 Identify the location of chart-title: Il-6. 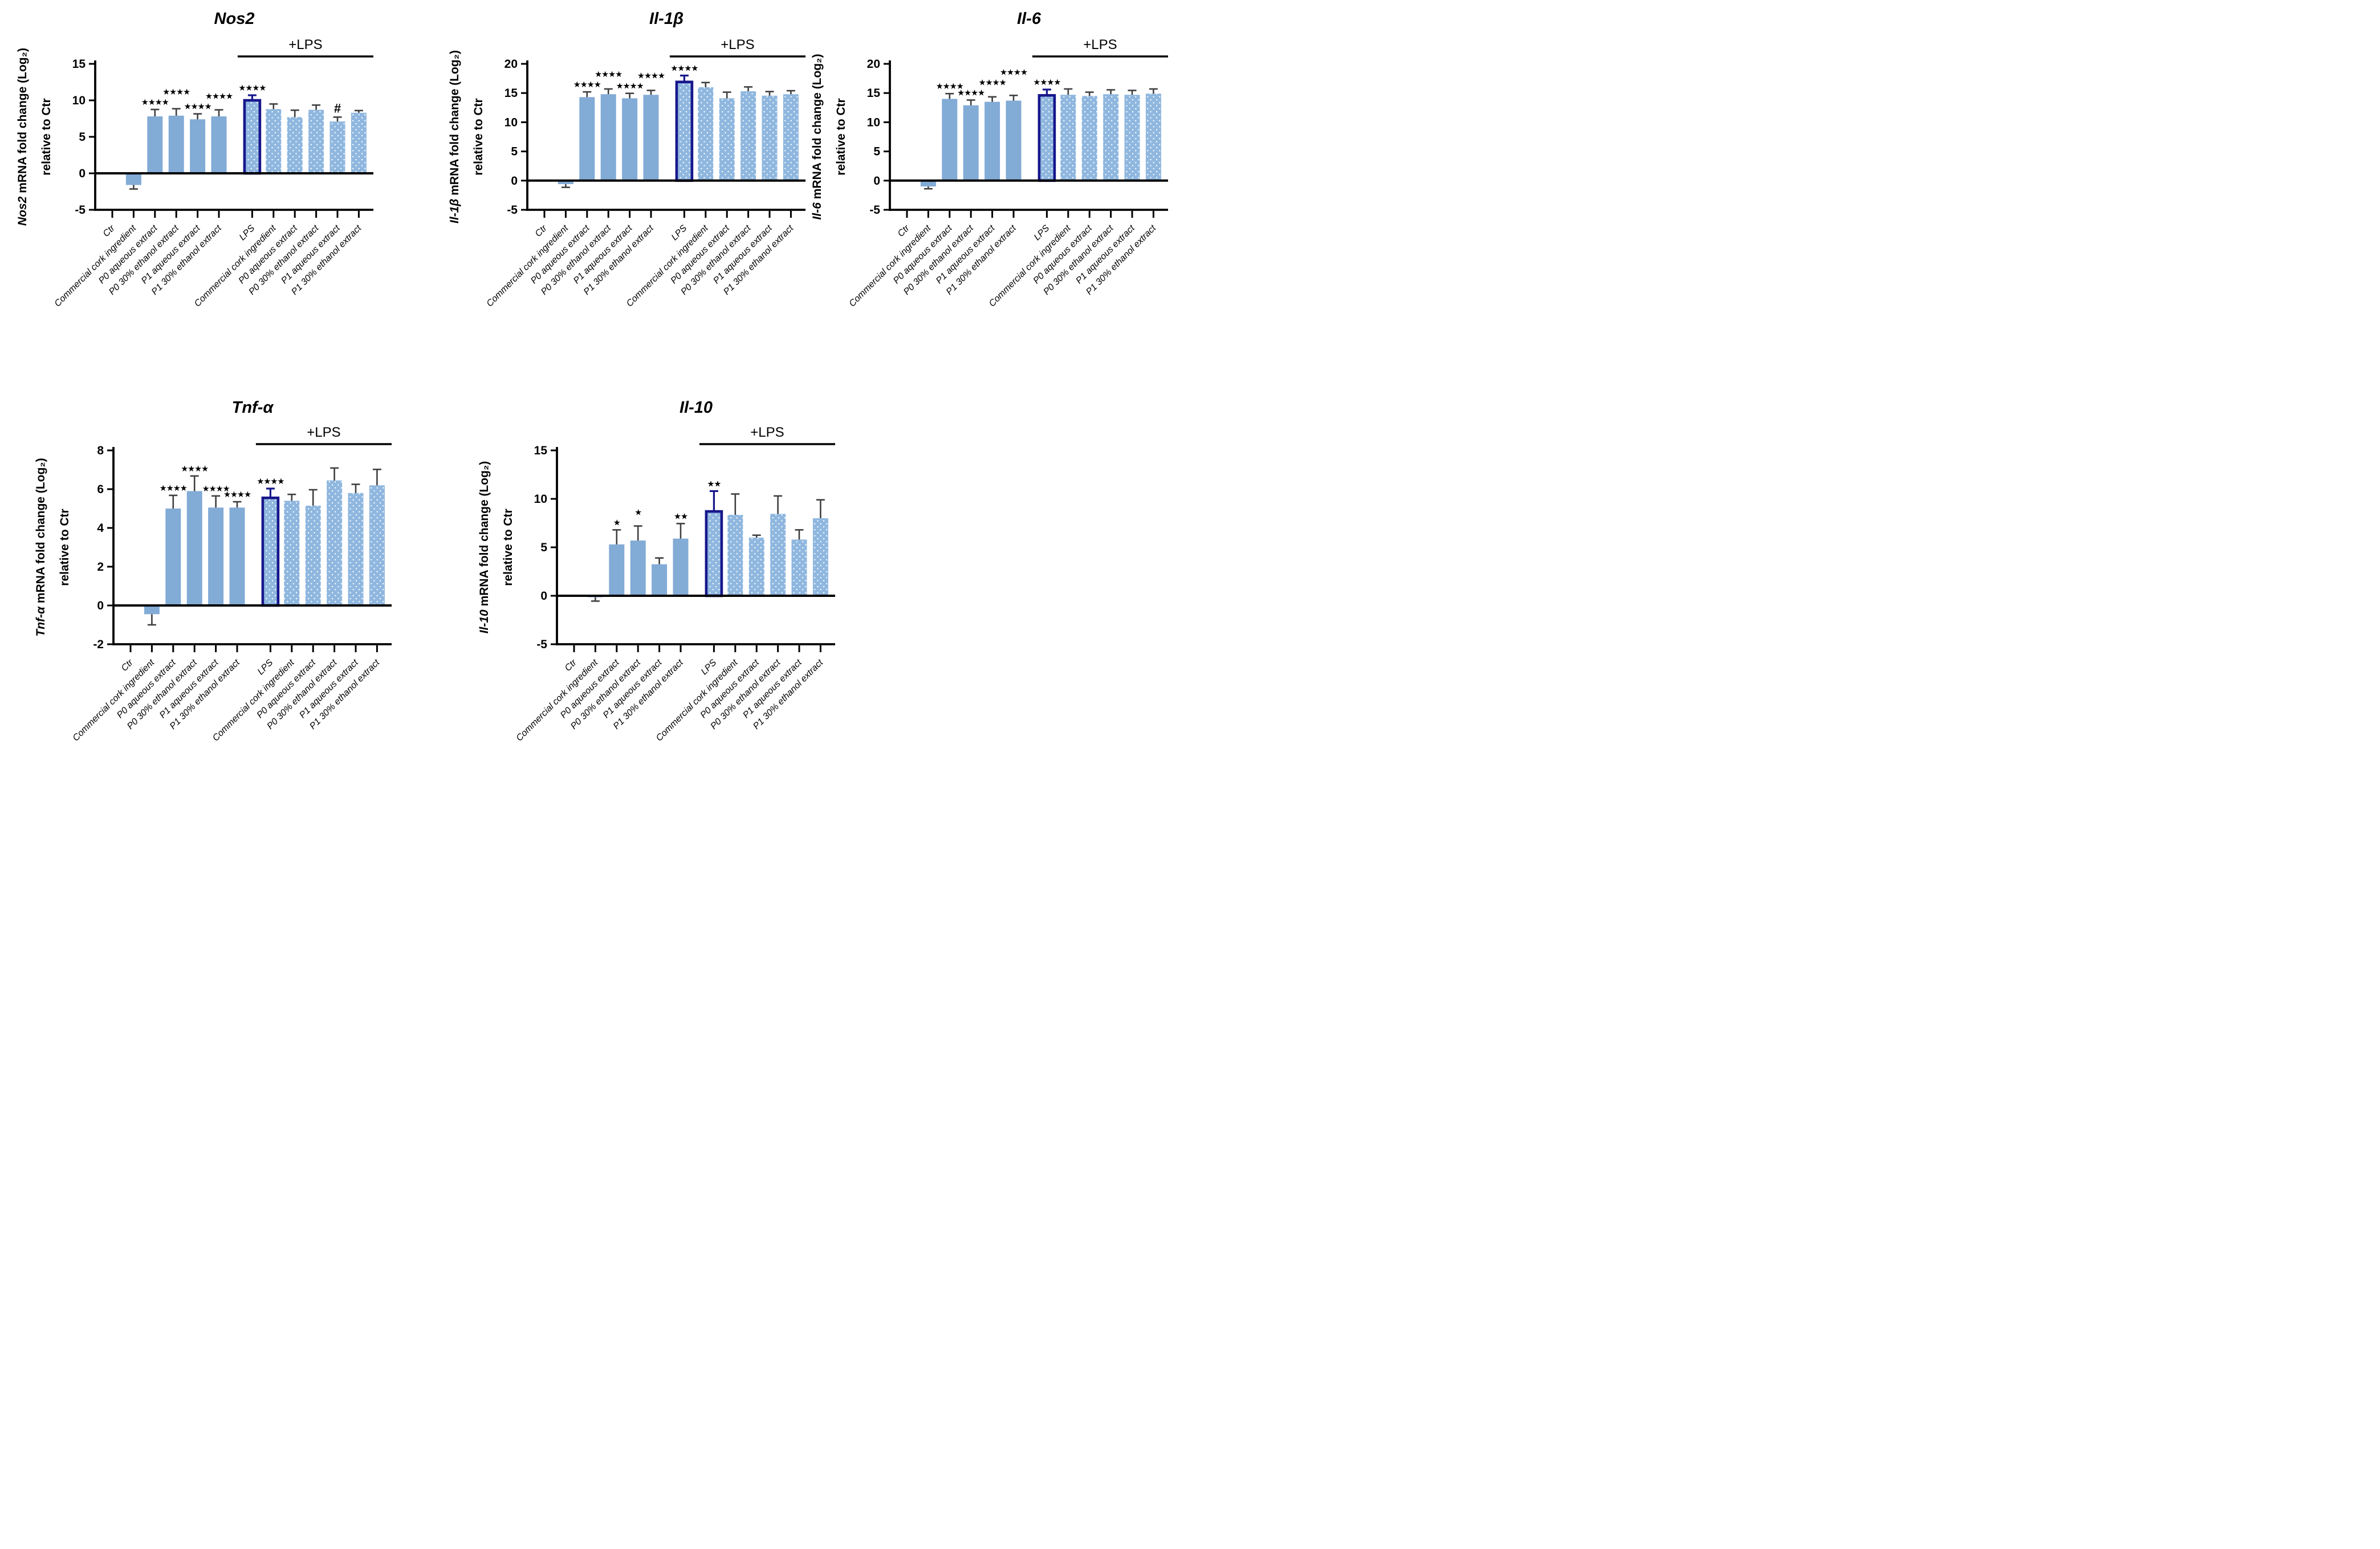
(1029, 19).